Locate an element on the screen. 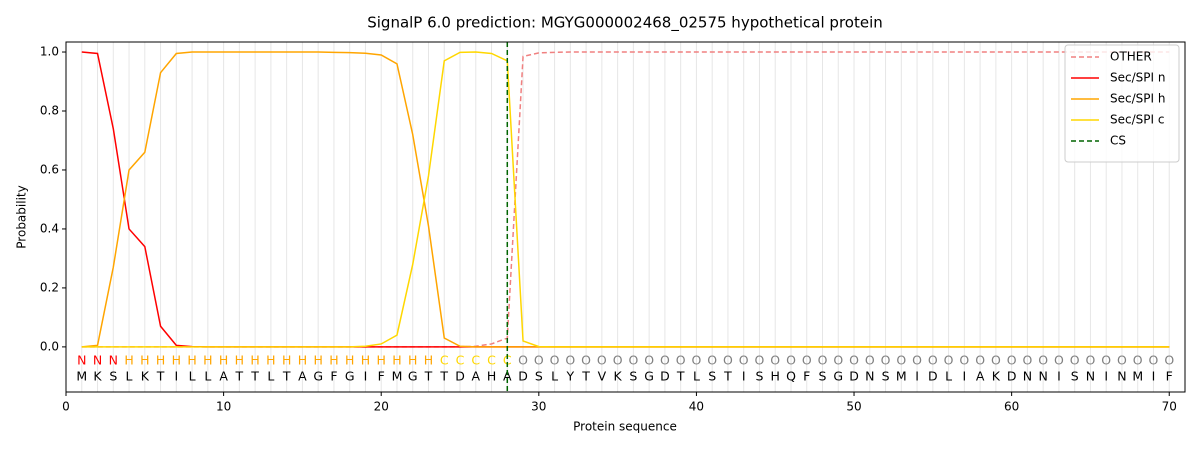 This screenshot has width=1200, height=450. residue: V is located at coordinates (602, 376).